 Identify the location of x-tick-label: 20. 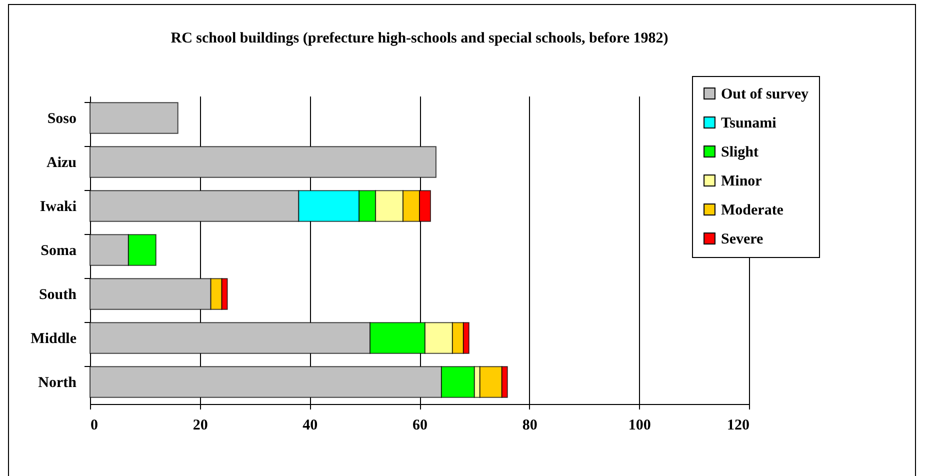
(200, 426).